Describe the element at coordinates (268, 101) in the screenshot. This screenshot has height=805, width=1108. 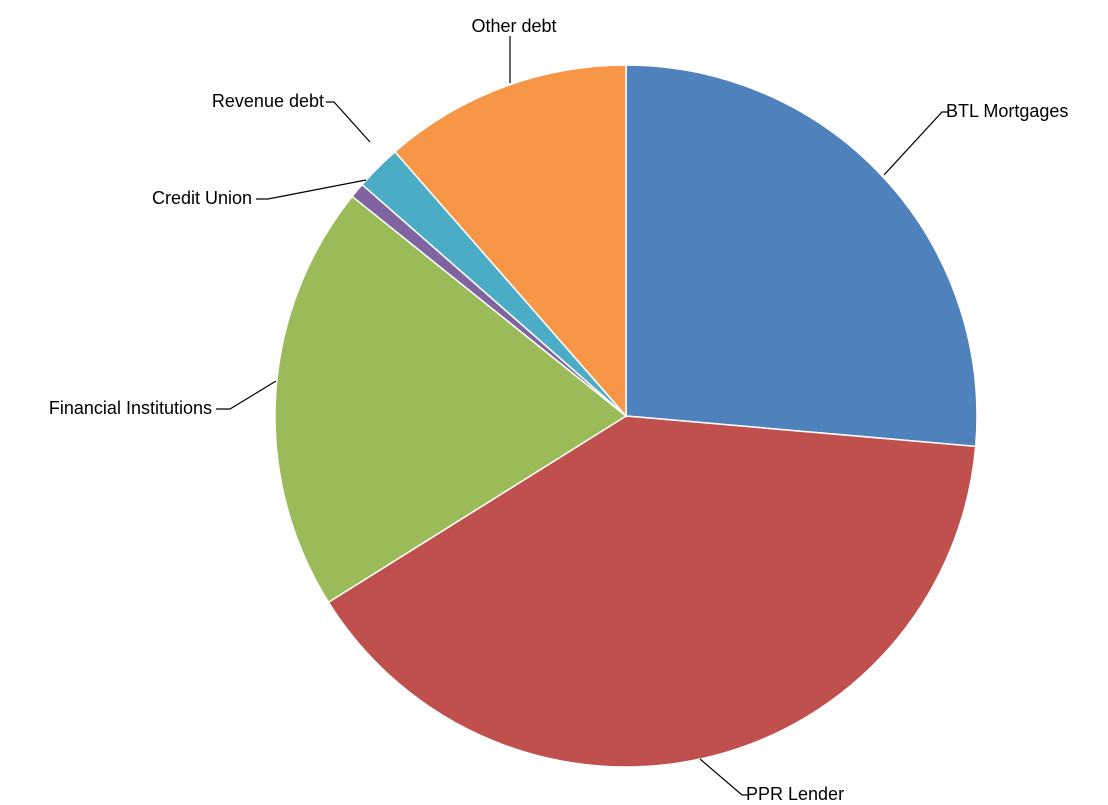
I see `data-label-revenue-debt: Revenue debt` at that location.